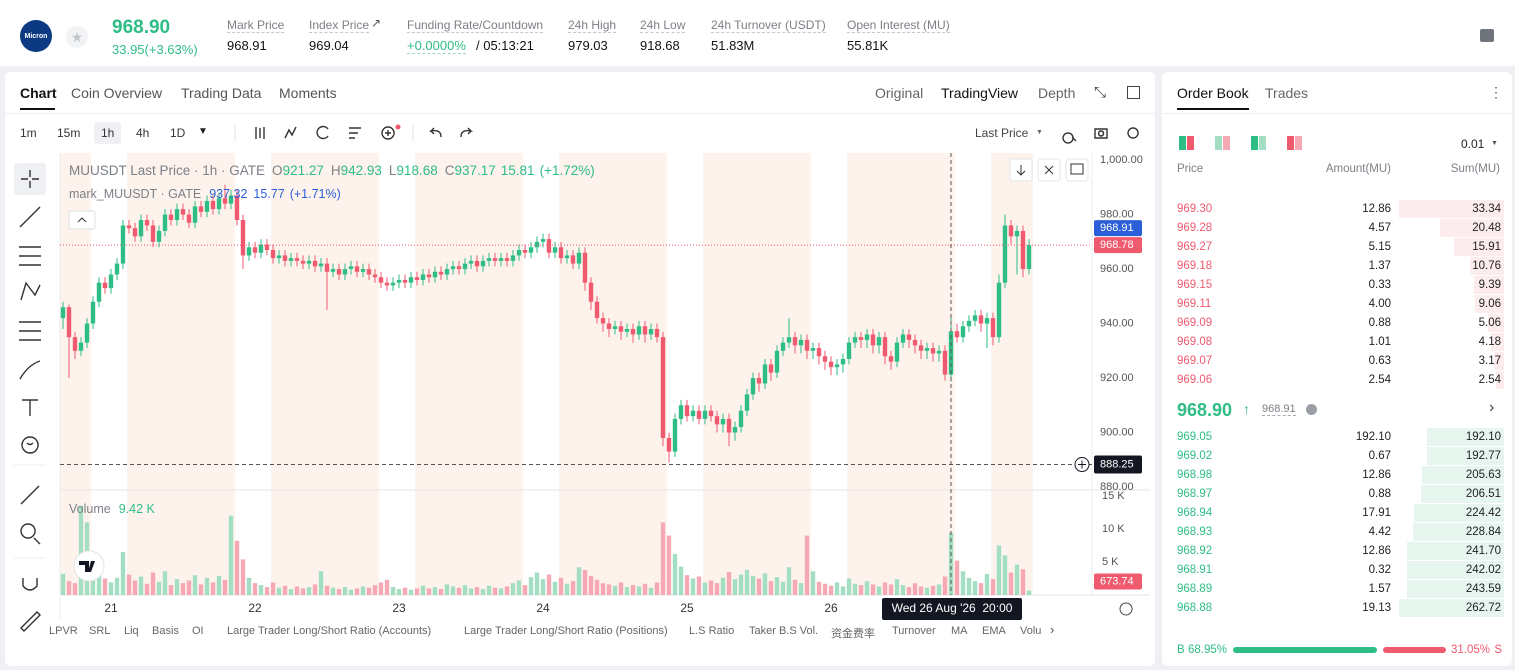 This screenshot has width=1515, height=670. Describe the element at coordinates (1213, 93) in the screenshot. I see `order-book-tab: Order Book` at that location.